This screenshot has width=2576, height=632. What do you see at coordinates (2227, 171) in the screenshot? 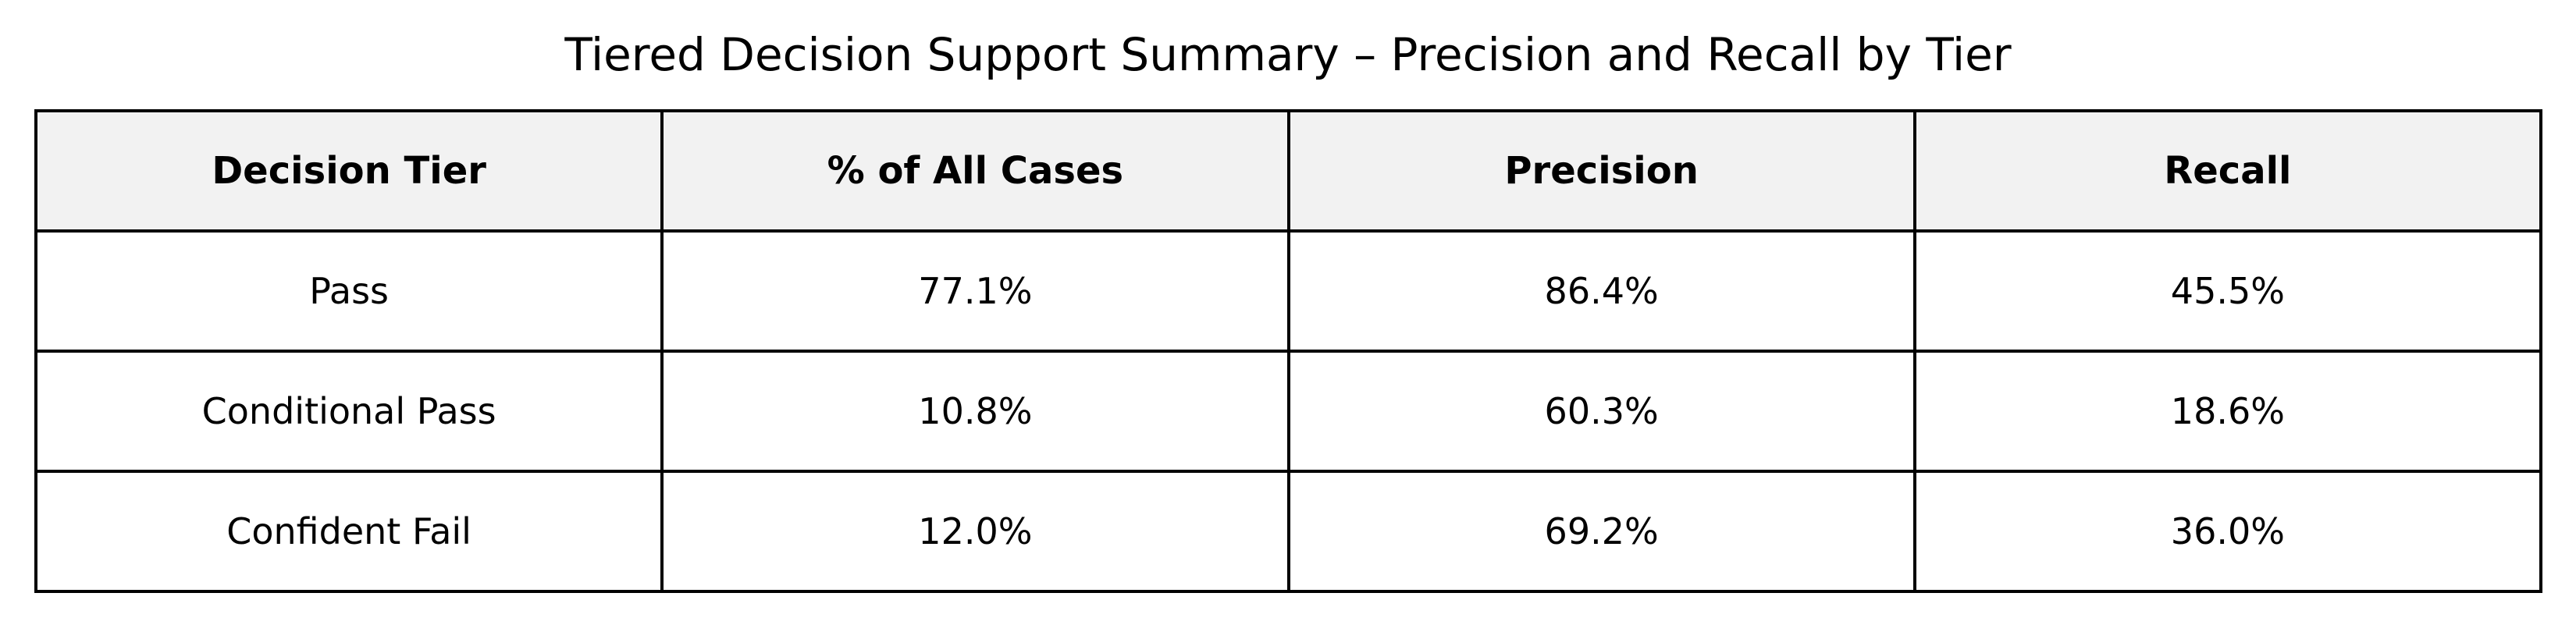
I see `column-header-recall: Recall` at bounding box center [2227, 171].